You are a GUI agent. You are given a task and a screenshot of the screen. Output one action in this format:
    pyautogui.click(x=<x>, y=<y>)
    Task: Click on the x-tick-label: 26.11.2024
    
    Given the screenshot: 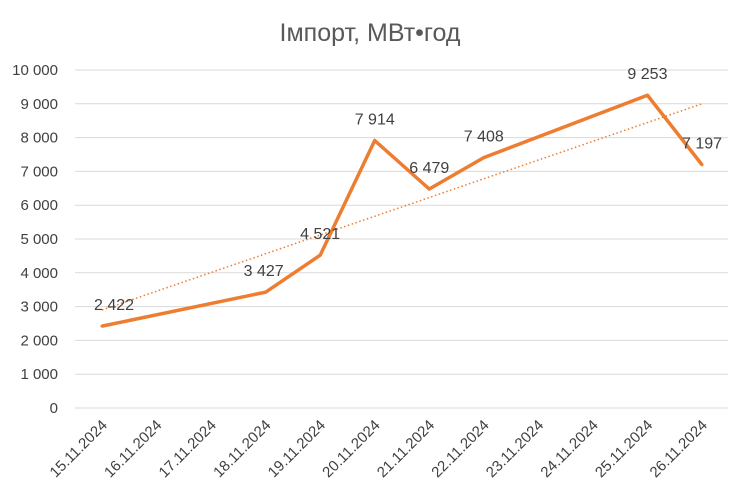 What is the action you would take?
    pyautogui.click(x=679, y=449)
    